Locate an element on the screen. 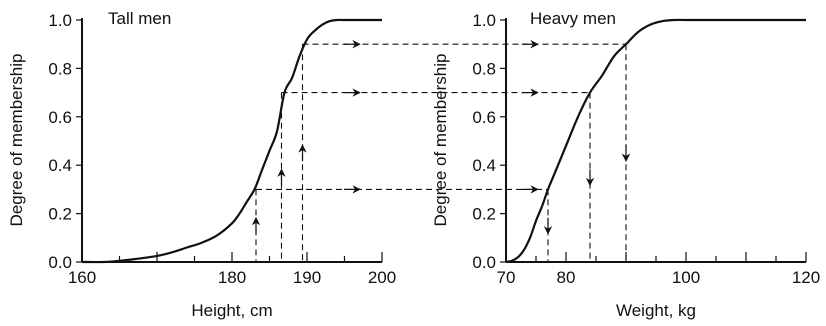 The width and height of the screenshot is (826, 326). x-tick-label: 190 is located at coordinates (307, 277).